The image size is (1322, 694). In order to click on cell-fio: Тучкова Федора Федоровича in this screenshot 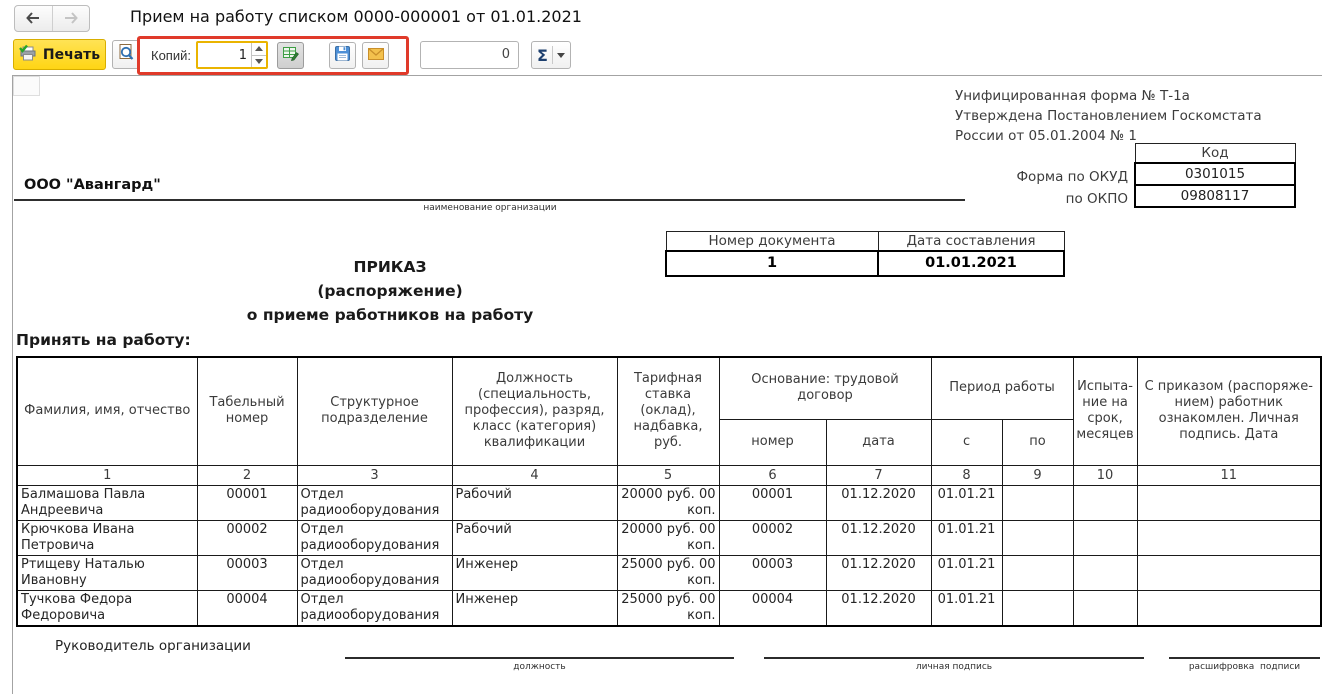, I will do `click(107, 607)`.